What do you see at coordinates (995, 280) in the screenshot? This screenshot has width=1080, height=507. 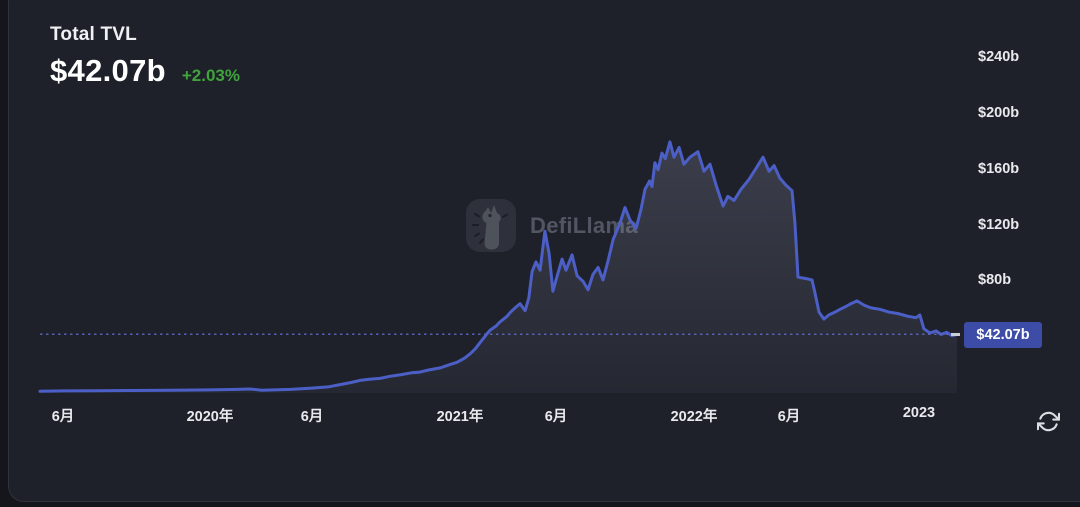 I see `y-axis-label: $80b` at bounding box center [995, 280].